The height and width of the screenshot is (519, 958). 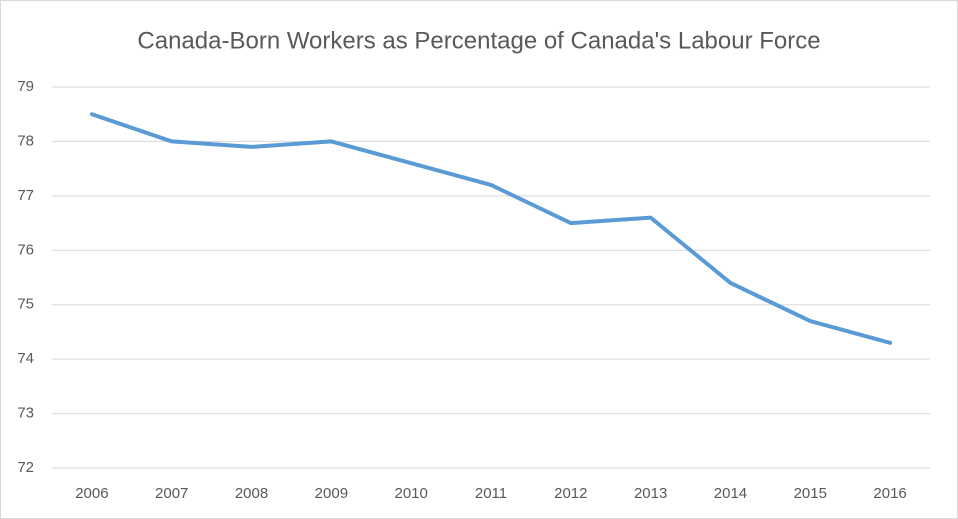 What do you see at coordinates (251, 493) in the screenshot?
I see `x-tick-label: 2008` at bounding box center [251, 493].